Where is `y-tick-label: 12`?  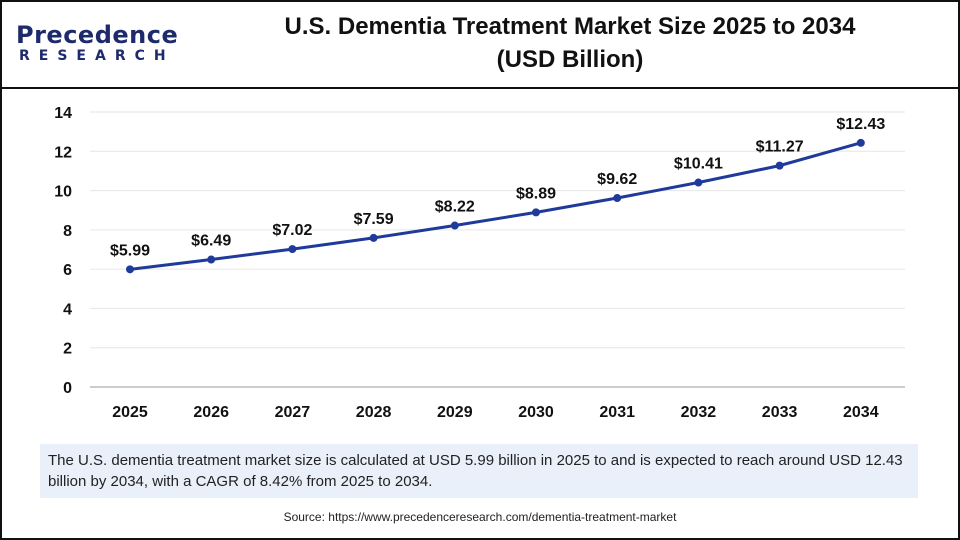 y-tick-label: 12 is located at coordinates (63, 152).